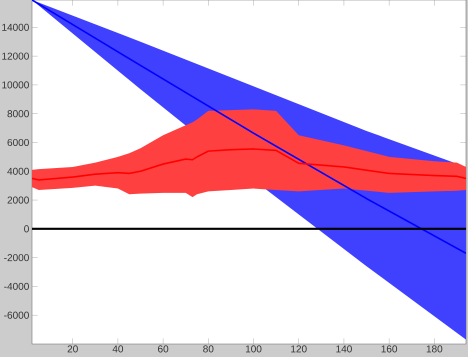 This screenshot has height=357, width=468. I want to click on y-tick-label: 14000, so click(15, 27).